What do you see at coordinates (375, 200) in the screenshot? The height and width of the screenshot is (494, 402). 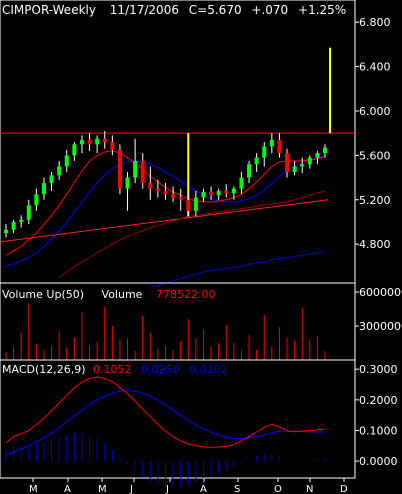 I see `price-tick-label: 5.200` at bounding box center [375, 200].